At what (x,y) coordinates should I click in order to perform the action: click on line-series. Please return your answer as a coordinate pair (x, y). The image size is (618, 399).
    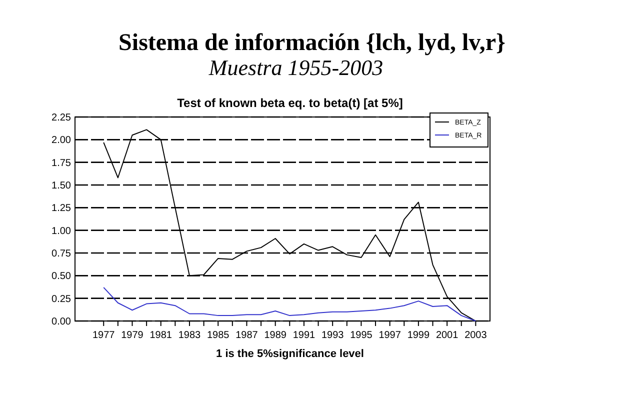
    Looking at the image, I should click on (289, 304).